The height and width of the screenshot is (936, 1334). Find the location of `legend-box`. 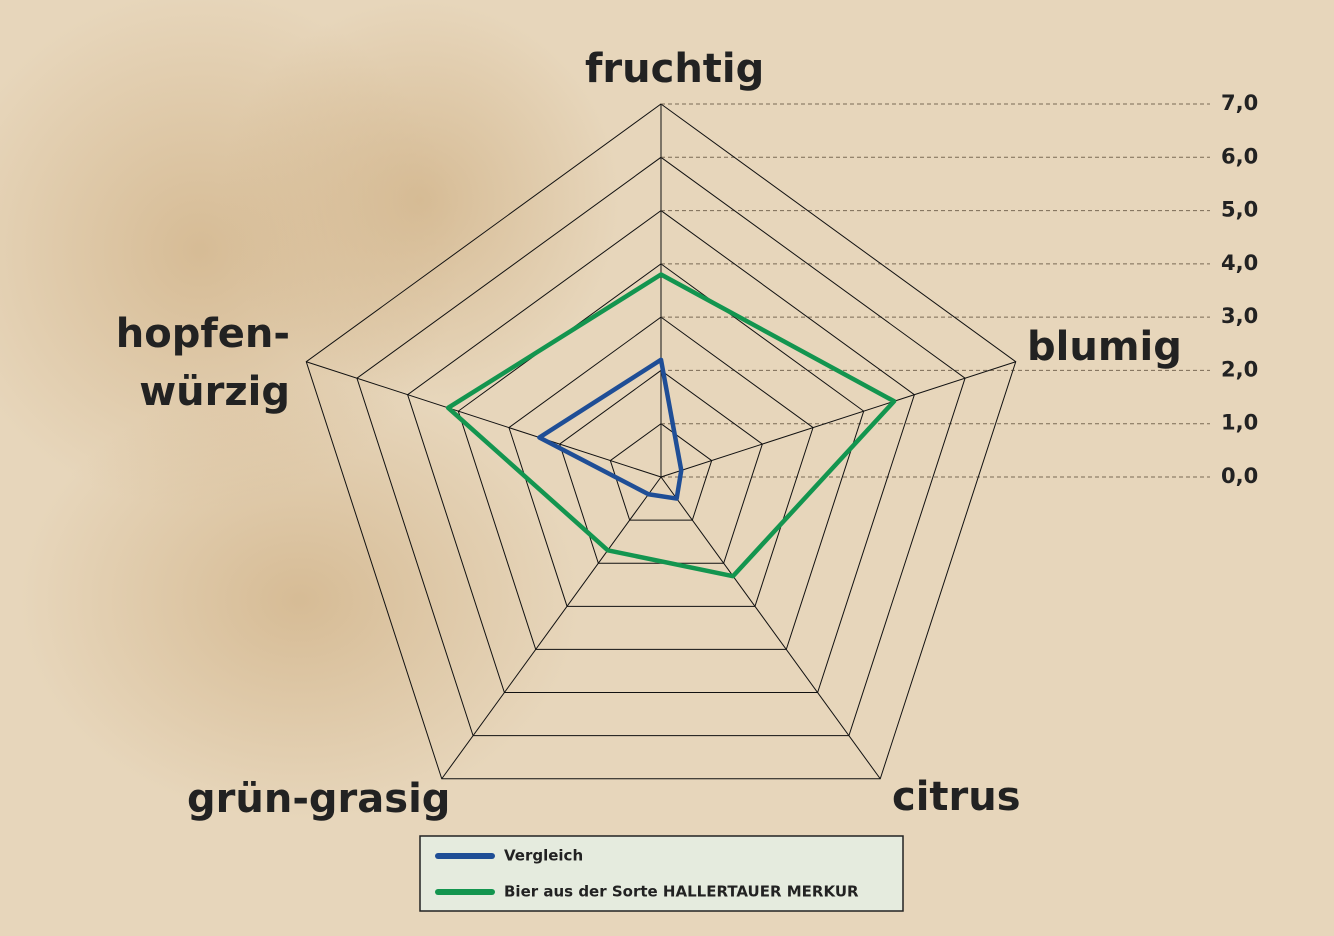

legend-box is located at coordinates (661, 873).